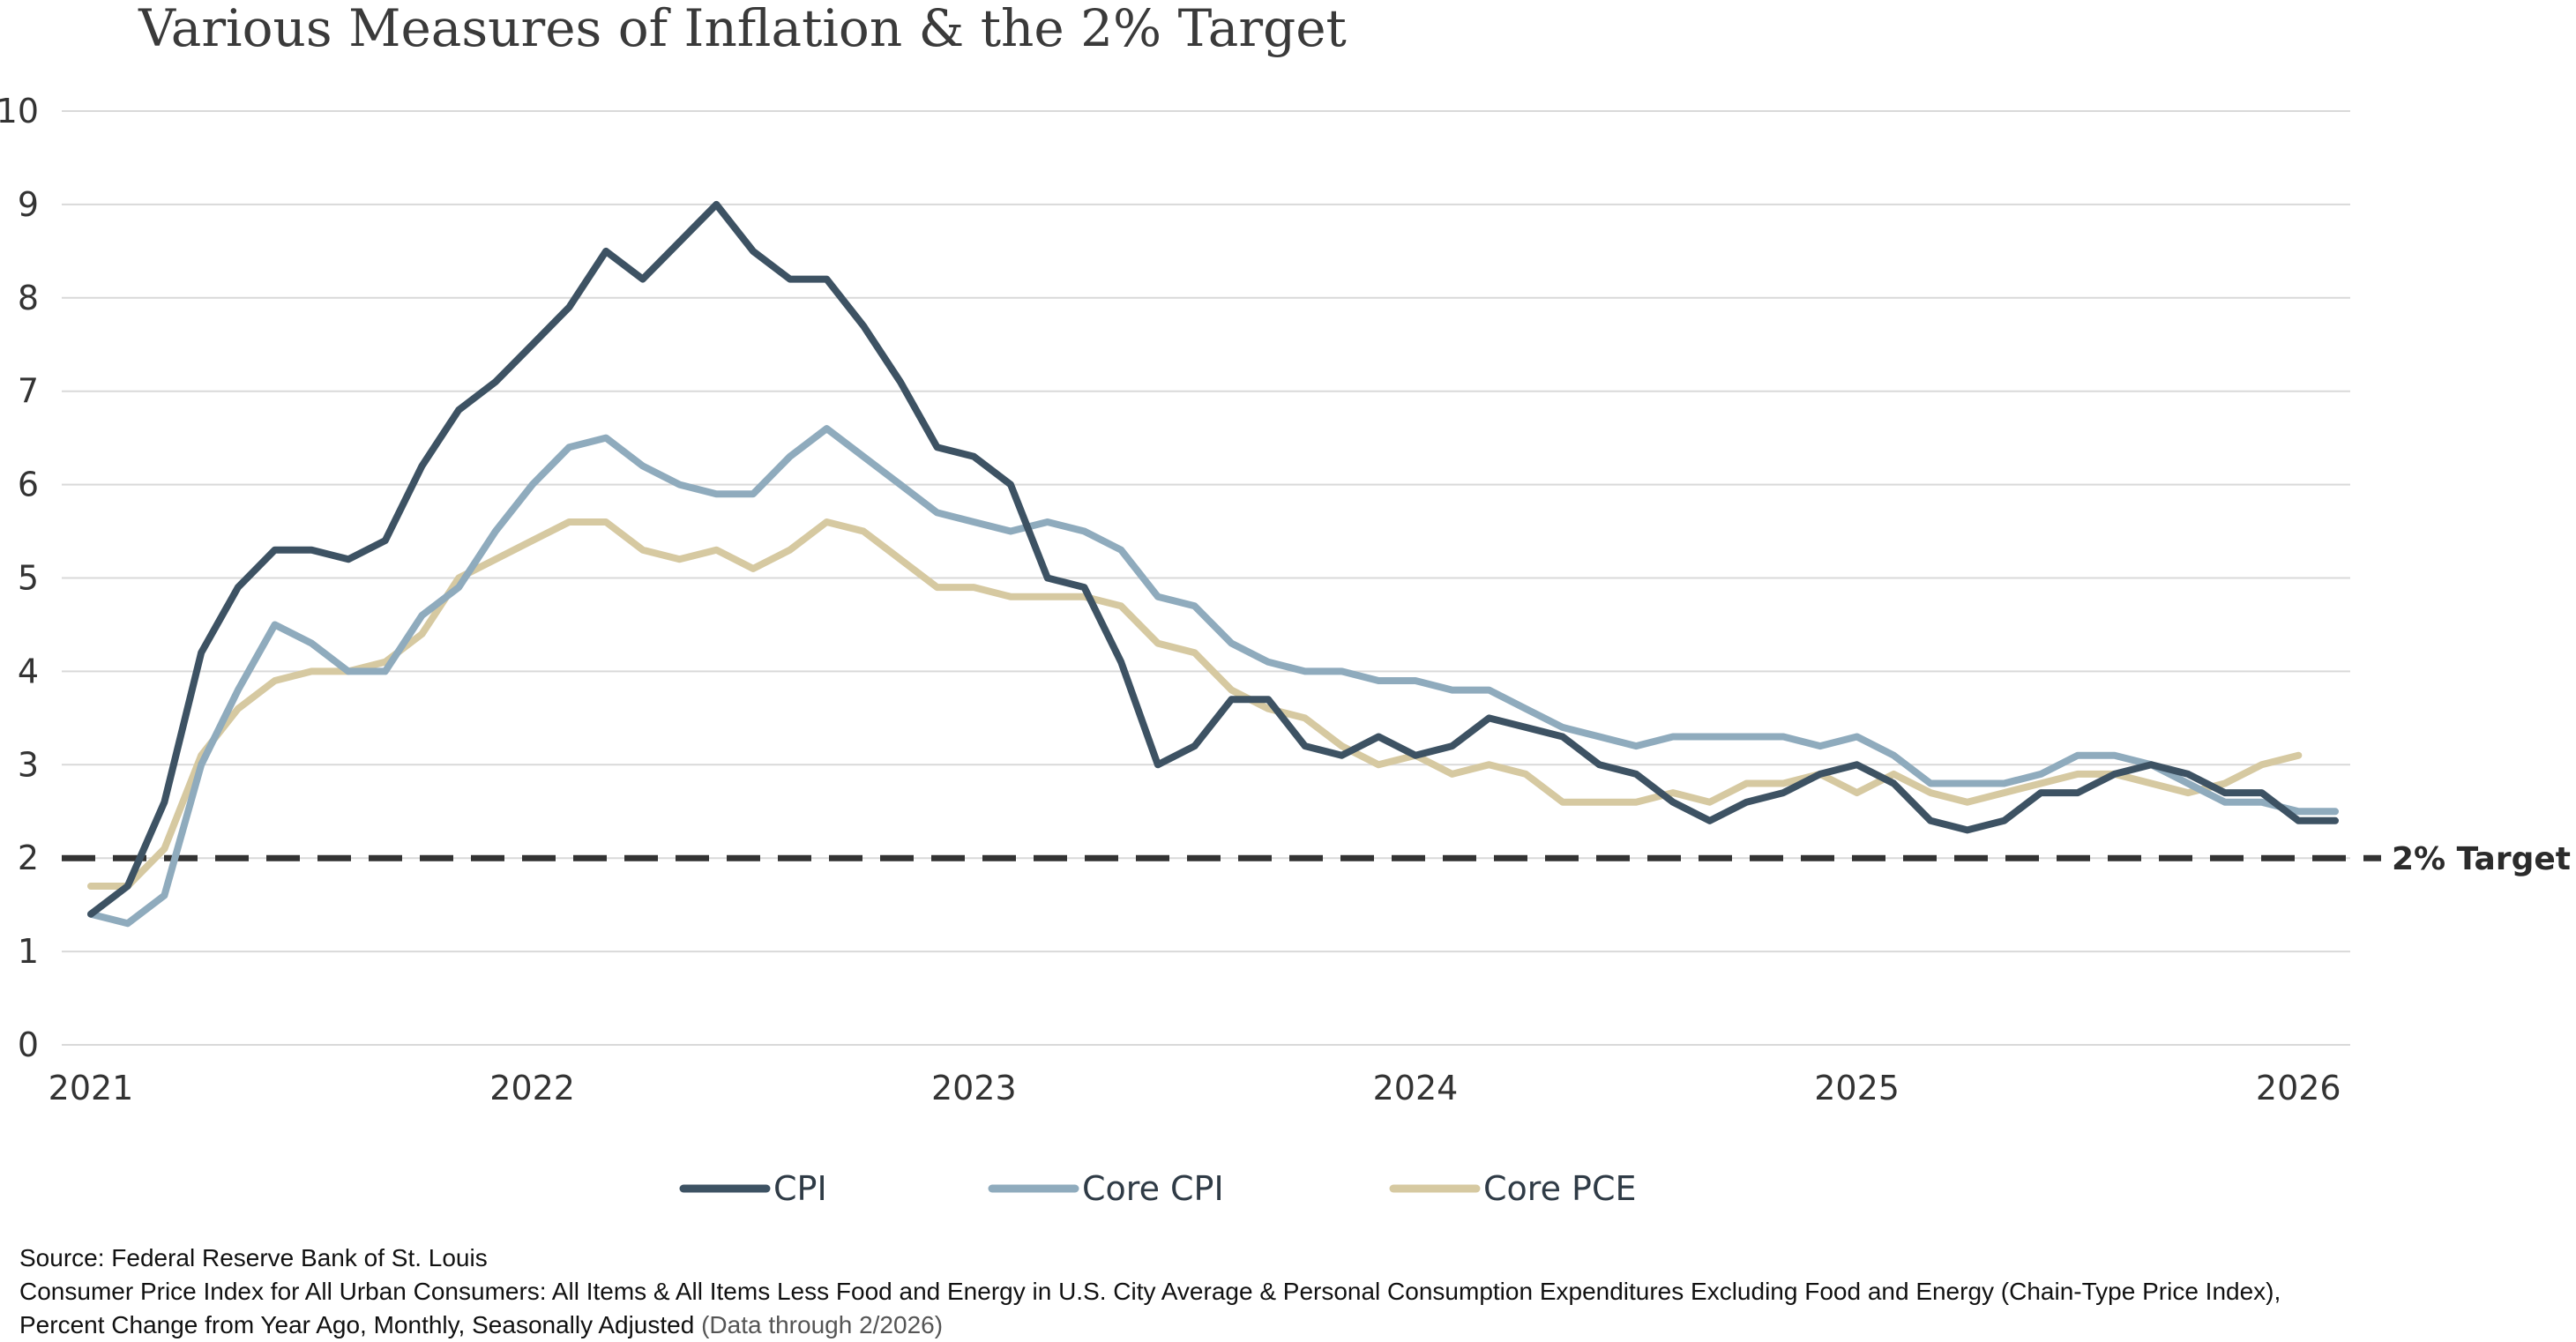 This screenshot has height=1342, width=2576. I want to click on y-tick-label: 2, so click(28, 858).